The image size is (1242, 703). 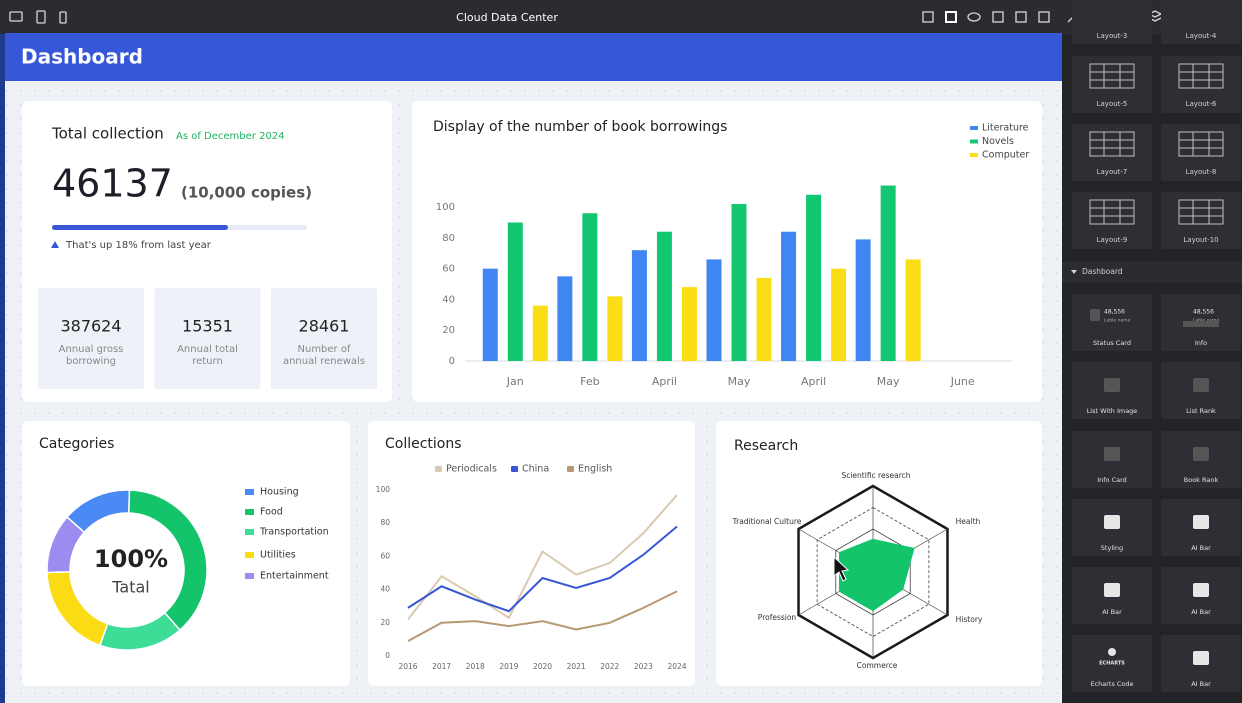 What do you see at coordinates (138, 245) in the screenshot?
I see `trend-text: That's up 18% from last year` at bounding box center [138, 245].